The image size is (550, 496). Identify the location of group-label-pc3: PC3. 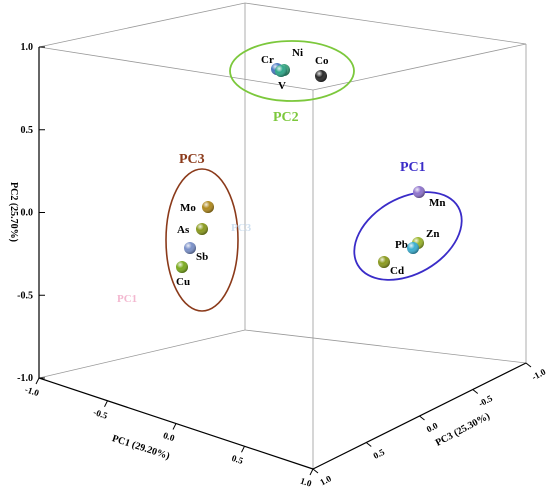
(192, 159).